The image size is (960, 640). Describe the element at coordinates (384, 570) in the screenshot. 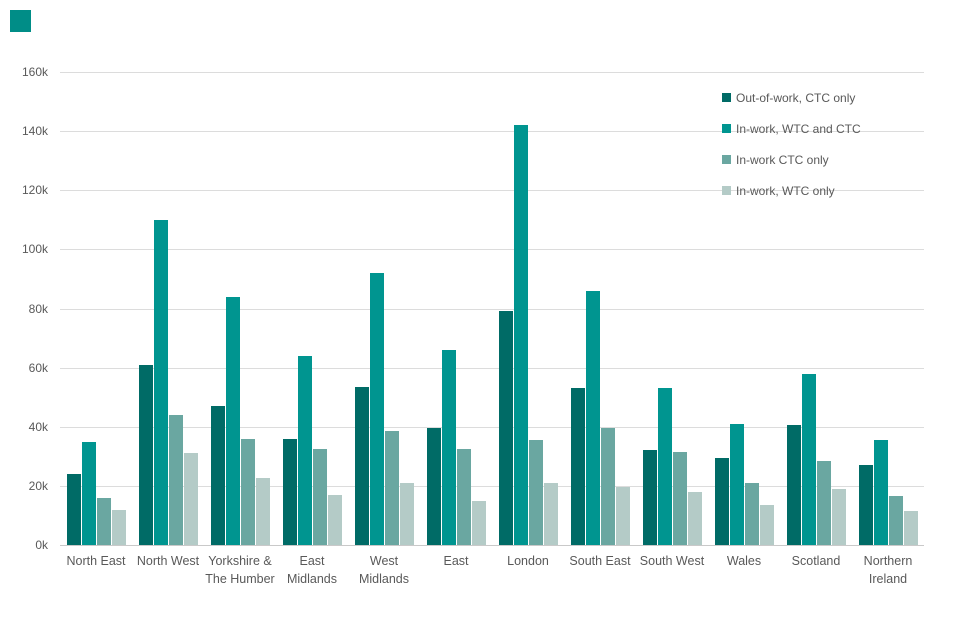

I see `x-category-label: West Midlands` at that location.